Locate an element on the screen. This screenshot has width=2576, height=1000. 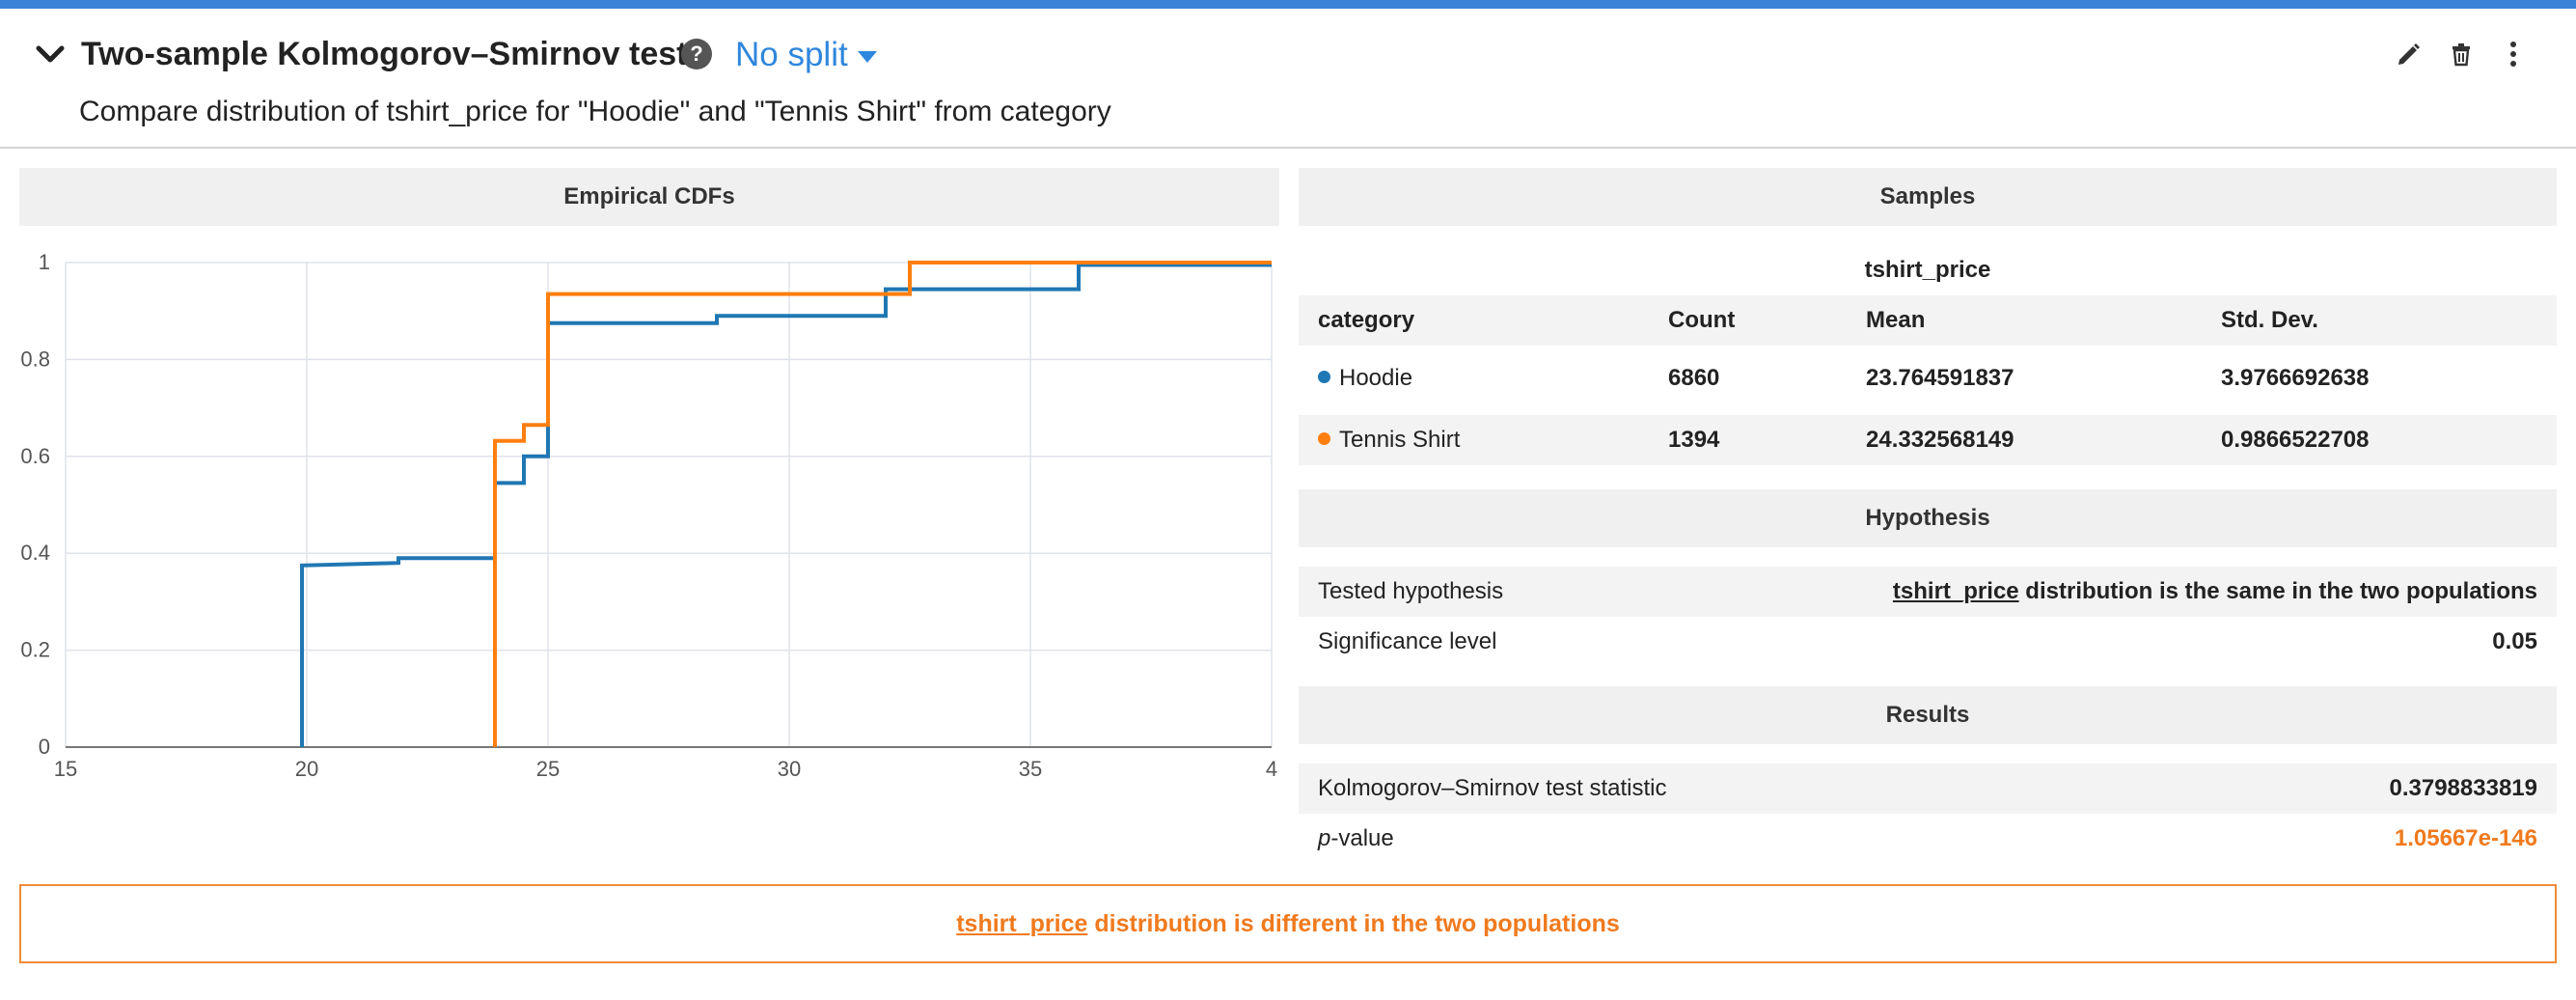
pencil-icon is located at coordinates (2409, 54).